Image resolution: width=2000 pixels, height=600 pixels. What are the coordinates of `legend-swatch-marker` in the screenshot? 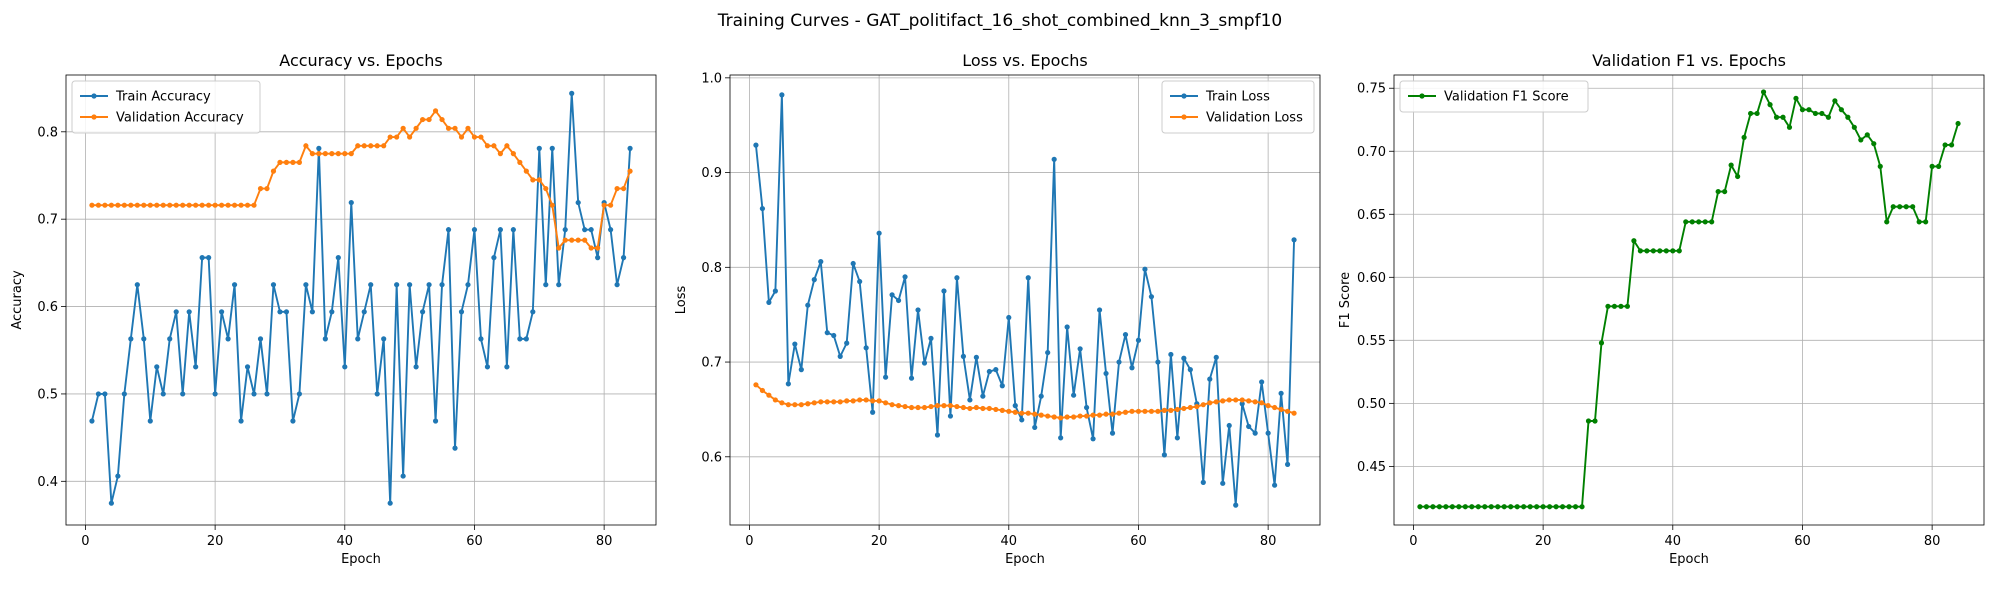 It's located at (1184, 96).